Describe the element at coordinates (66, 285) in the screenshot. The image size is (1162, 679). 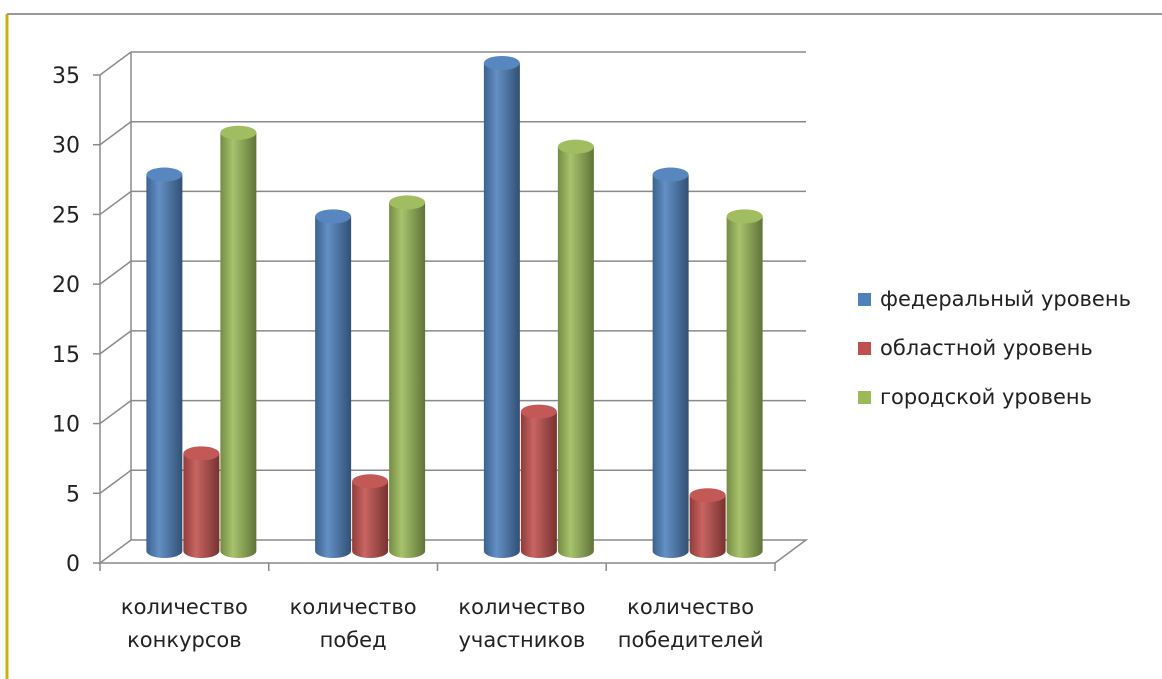
I see `y-tick-label: 20` at that location.